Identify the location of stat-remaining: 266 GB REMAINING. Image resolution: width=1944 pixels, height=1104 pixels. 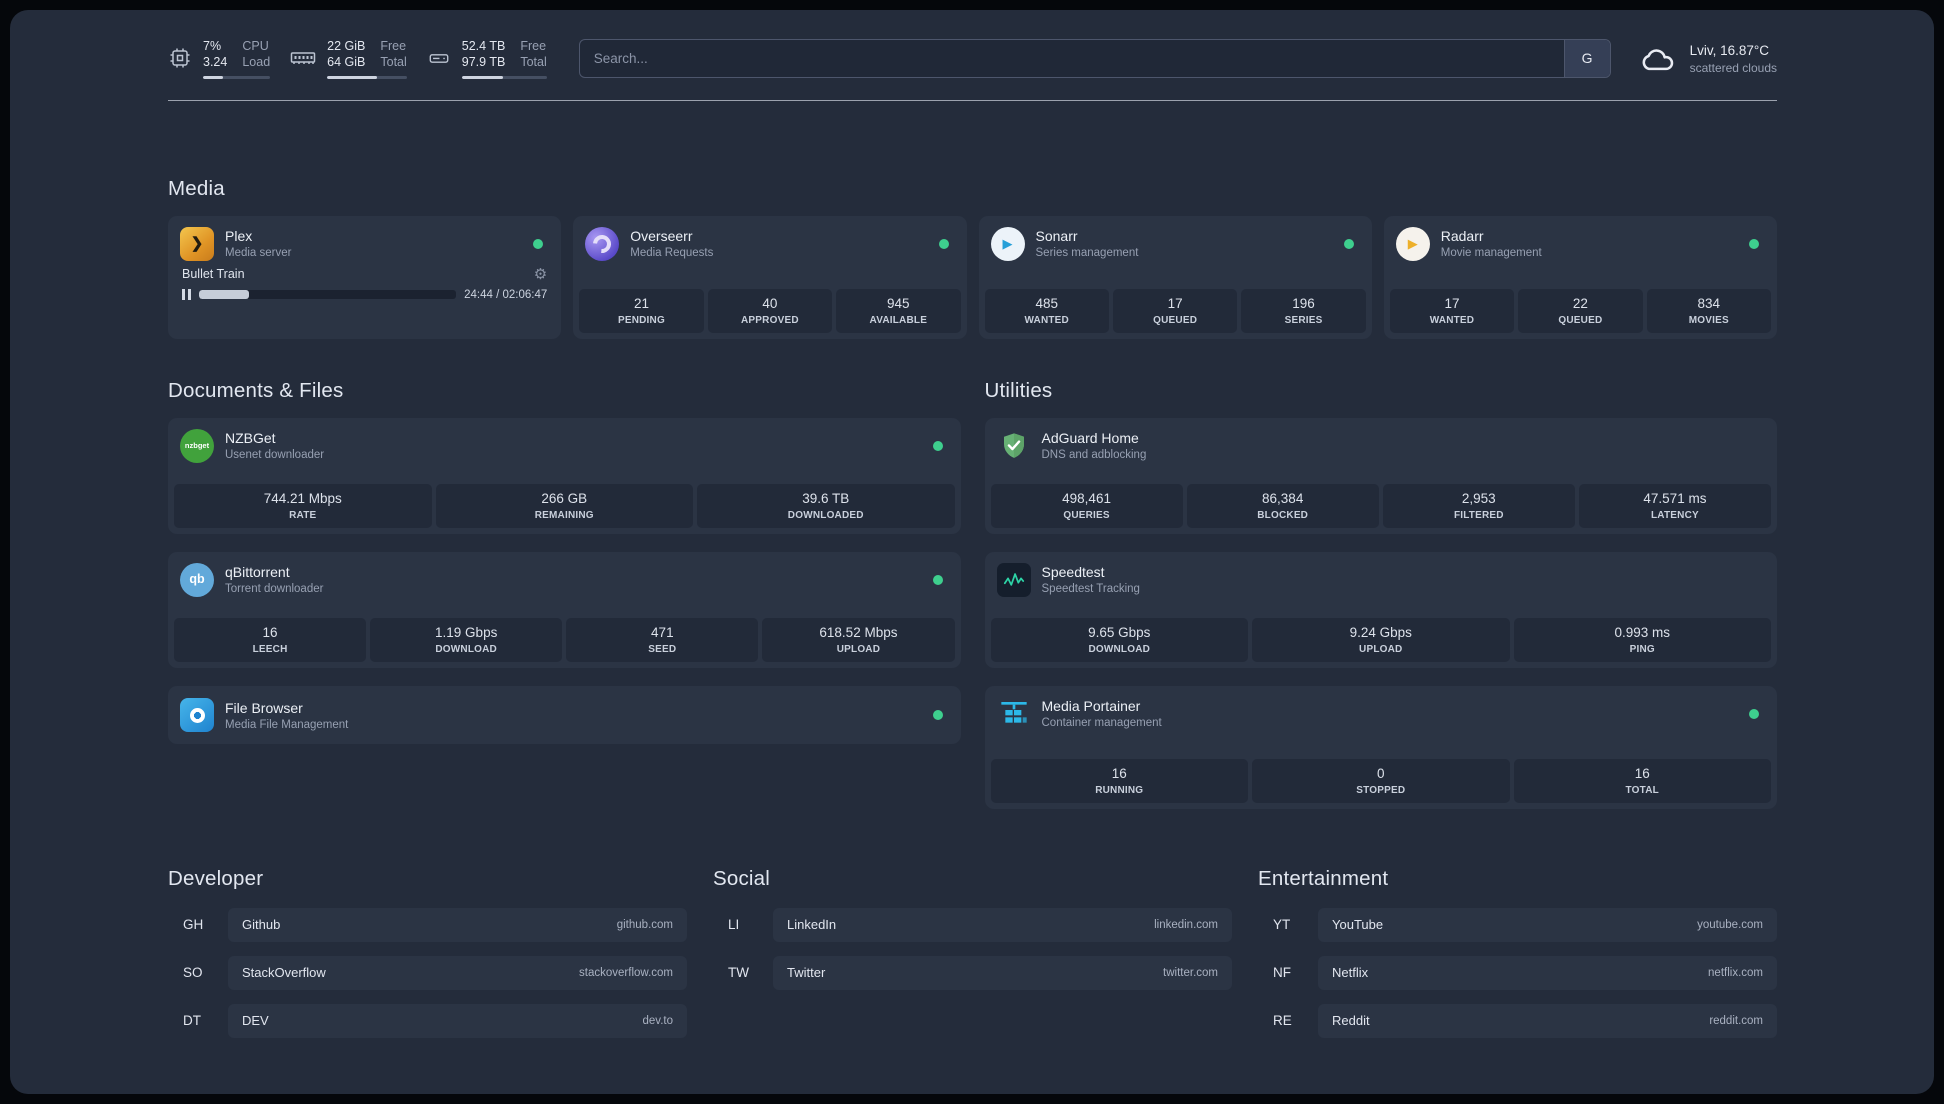
(564, 505).